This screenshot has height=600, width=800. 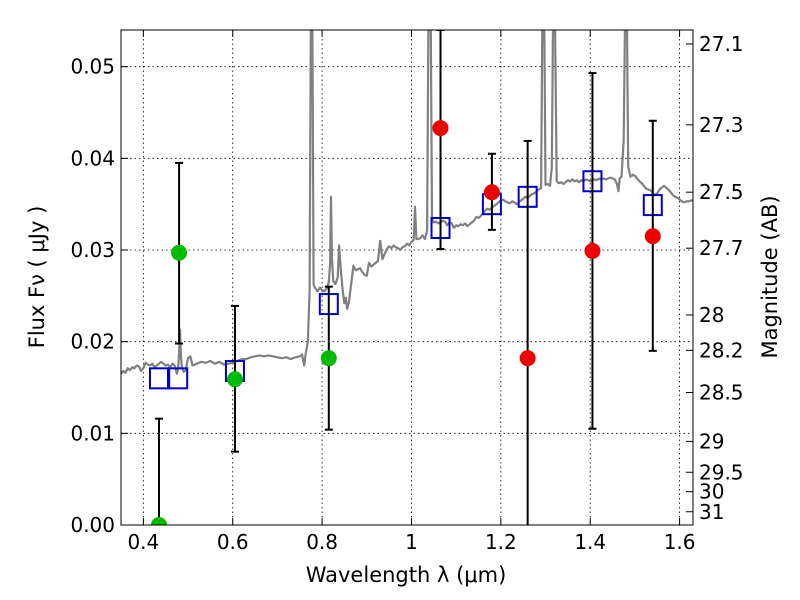 I want to click on y-right-axis-title: Magnitude (AB), so click(x=770, y=276).